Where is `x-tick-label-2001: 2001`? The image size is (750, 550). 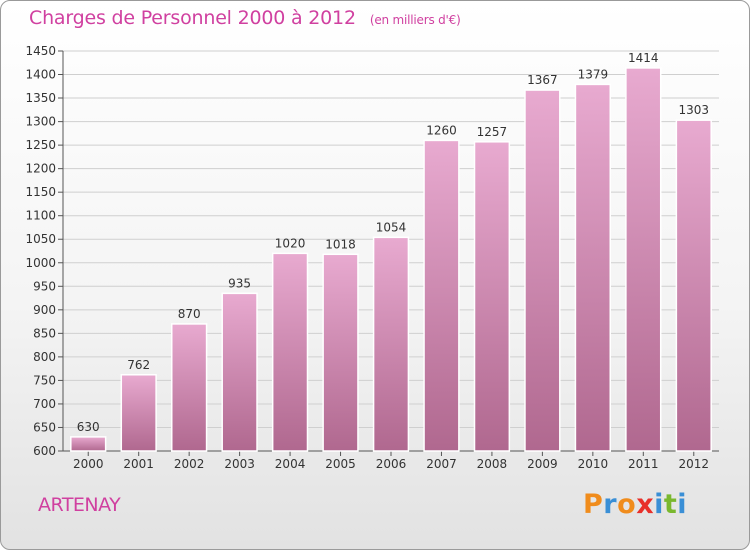 x-tick-label-2001: 2001 is located at coordinates (138, 464).